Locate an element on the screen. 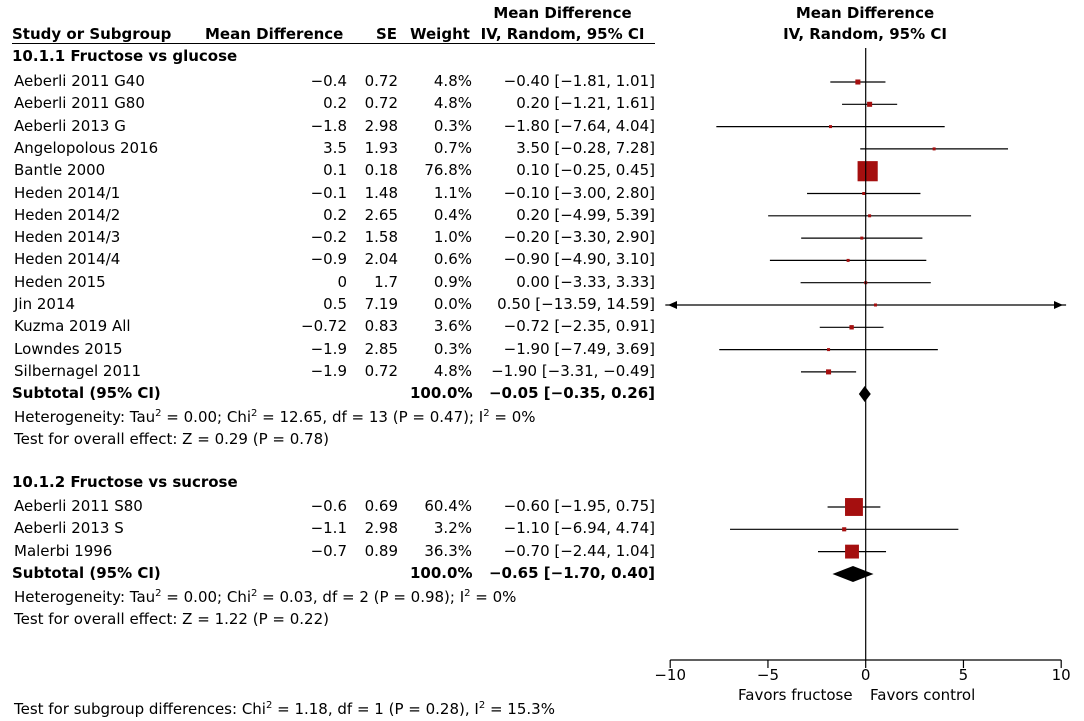 The image size is (1084, 721). study-weight: 1.1% is located at coordinates (452, 192).